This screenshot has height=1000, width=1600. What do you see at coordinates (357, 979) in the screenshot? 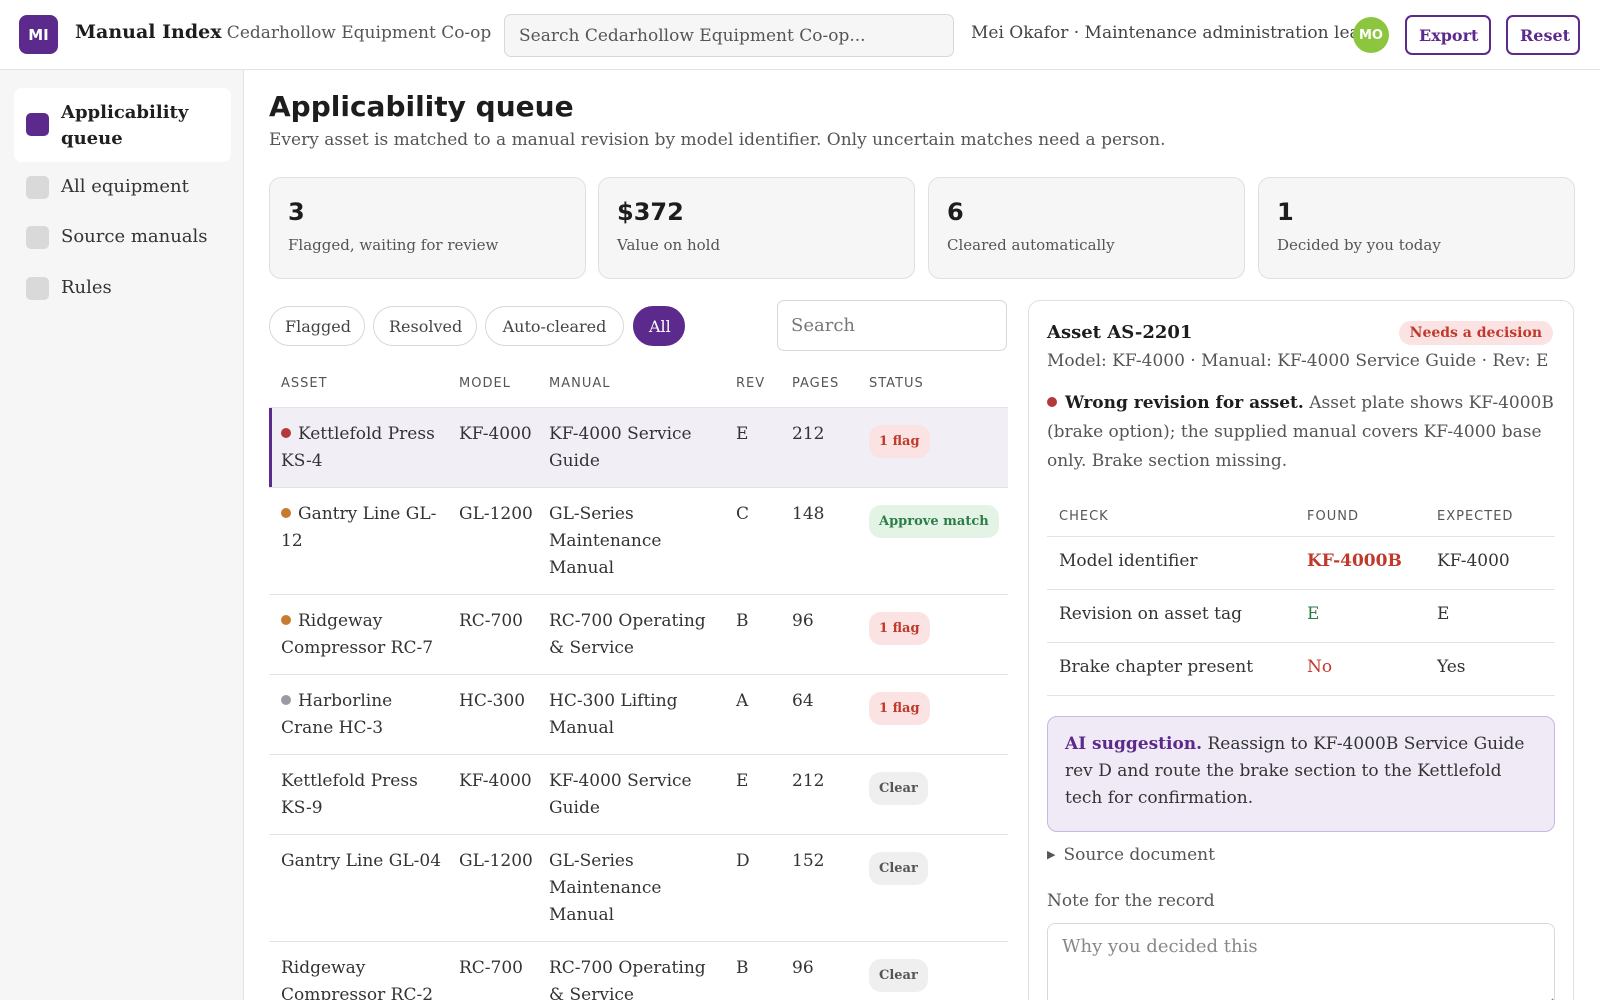
I see `asset-name: Ridgeway Compressor RC-2` at bounding box center [357, 979].